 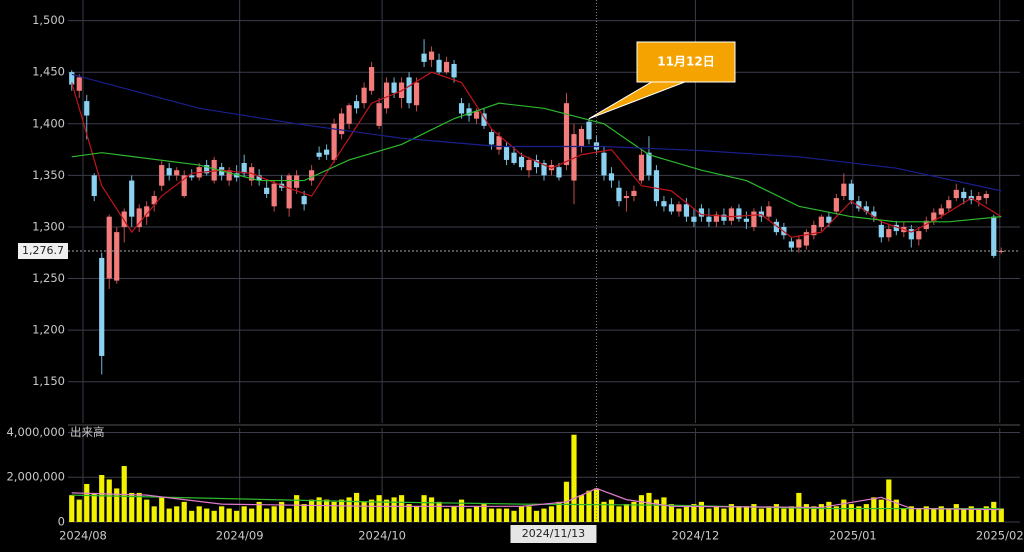 What do you see at coordinates (686, 62) in the screenshot?
I see `callout-box` at bounding box center [686, 62].